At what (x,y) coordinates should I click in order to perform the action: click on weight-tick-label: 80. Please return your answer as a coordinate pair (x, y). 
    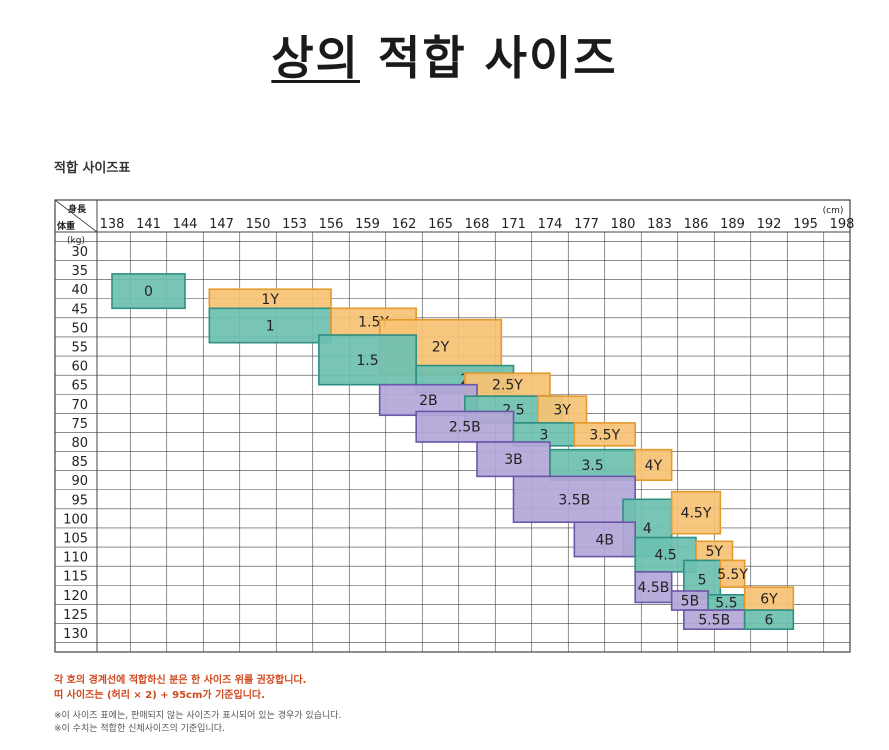
    Looking at the image, I should click on (79, 443).